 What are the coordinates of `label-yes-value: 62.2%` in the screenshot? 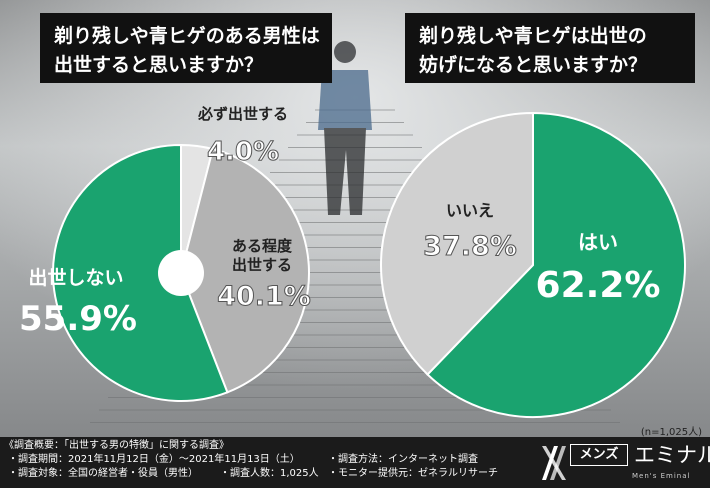 It's located at (598, 285).